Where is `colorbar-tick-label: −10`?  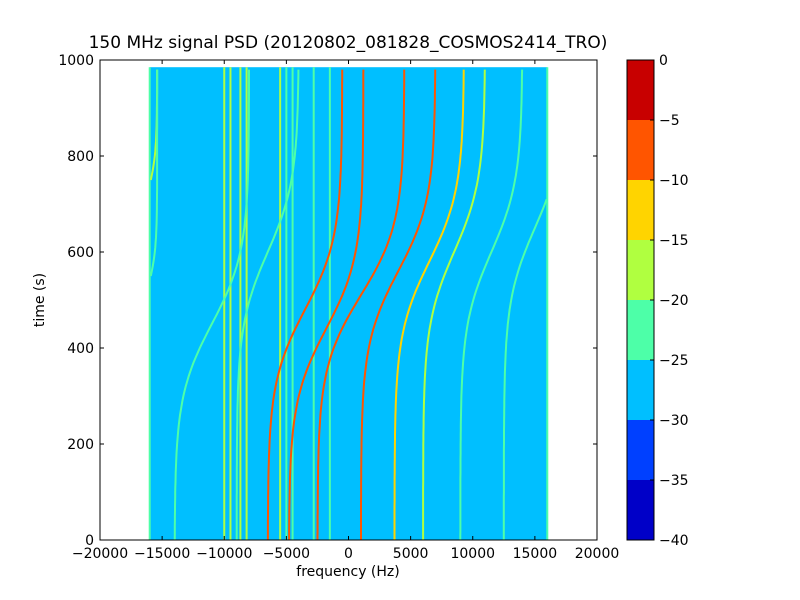 colorbar-tick-label: −10 is located at coordinates (674, 181).